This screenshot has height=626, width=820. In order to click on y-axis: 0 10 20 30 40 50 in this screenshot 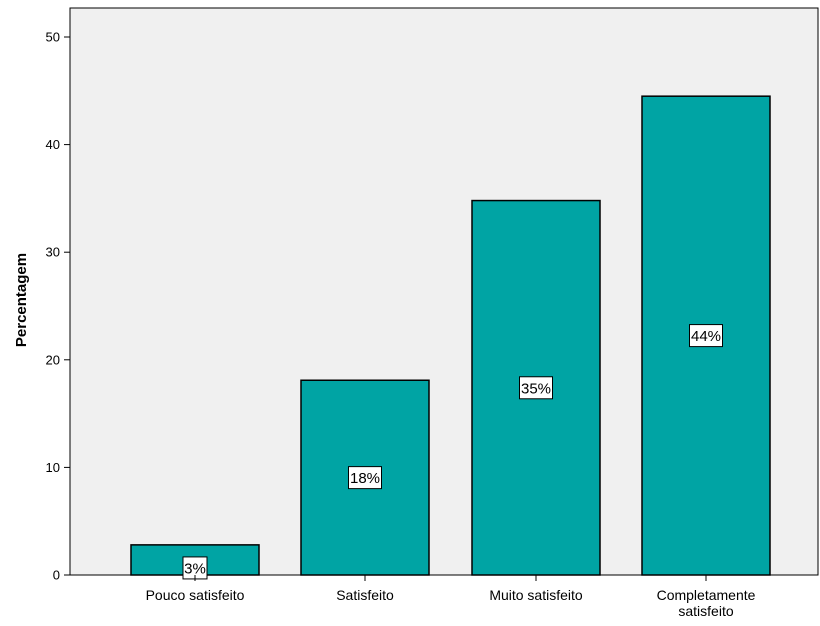, I will do `click(58, 306)`.